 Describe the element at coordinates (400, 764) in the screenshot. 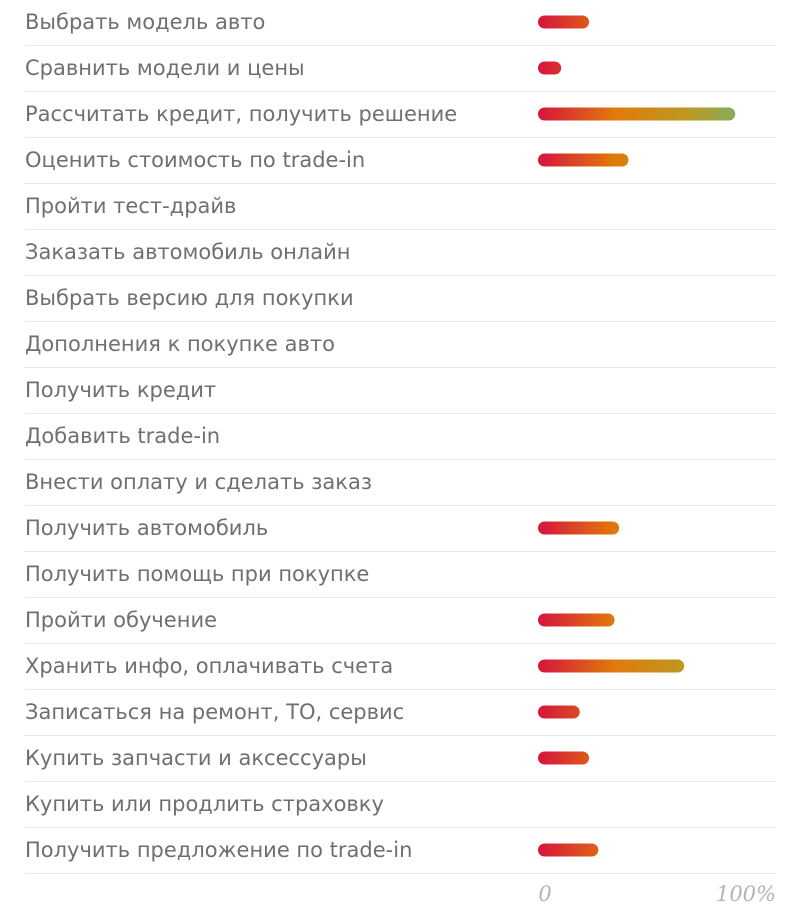

I see `chart-row: Купить запчасти и аксессуары` at that location.